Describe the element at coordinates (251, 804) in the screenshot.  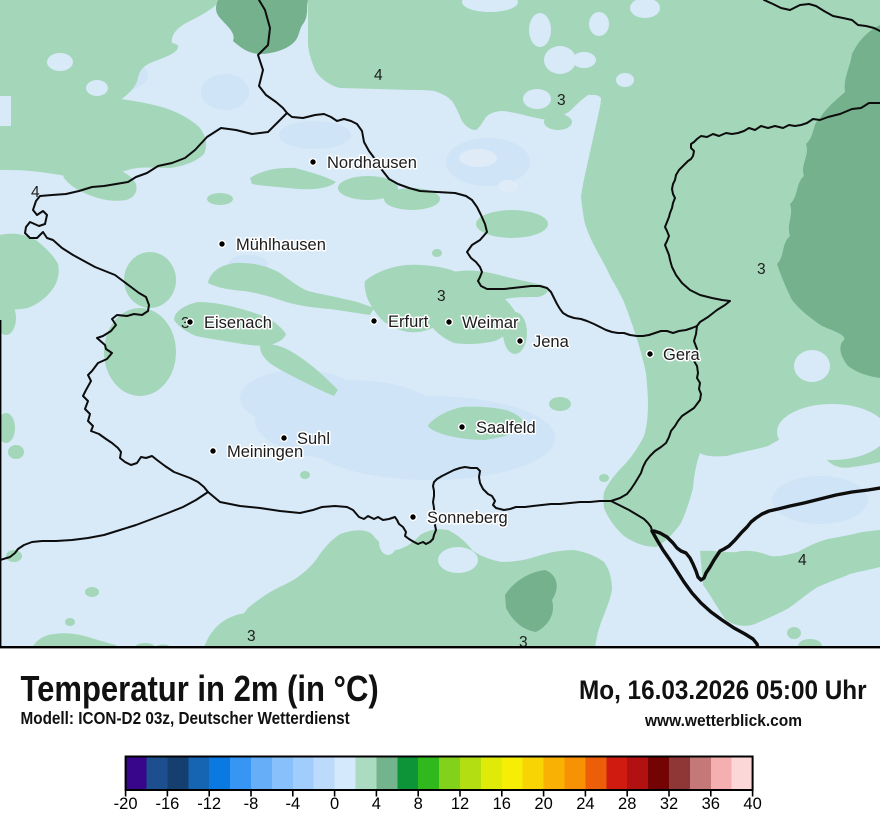
I see `svg-text: -8` at that location.